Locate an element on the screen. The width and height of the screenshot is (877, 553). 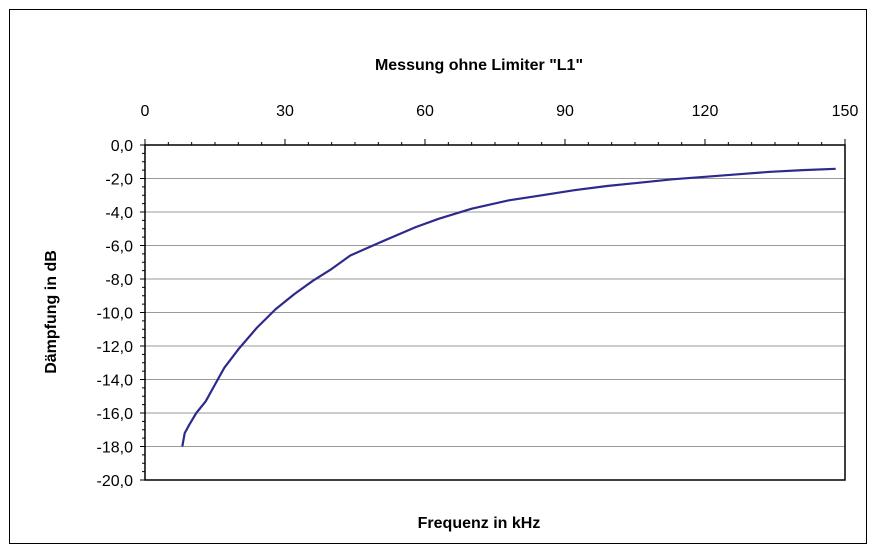
y-tick-label: -14,0 is located at coordinates (115, 381).